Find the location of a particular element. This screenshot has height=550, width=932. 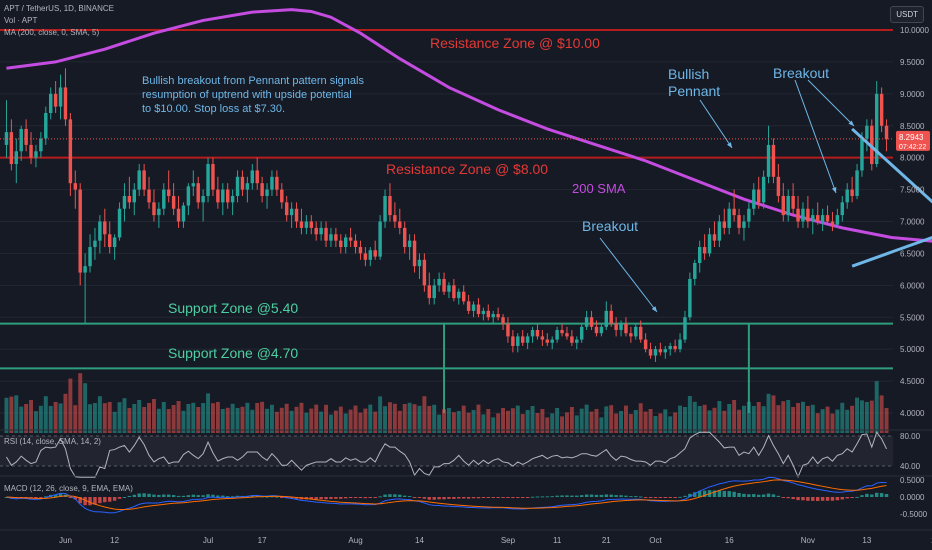

price-tick-label: 4.5000 is located at coordinates (912, 381).